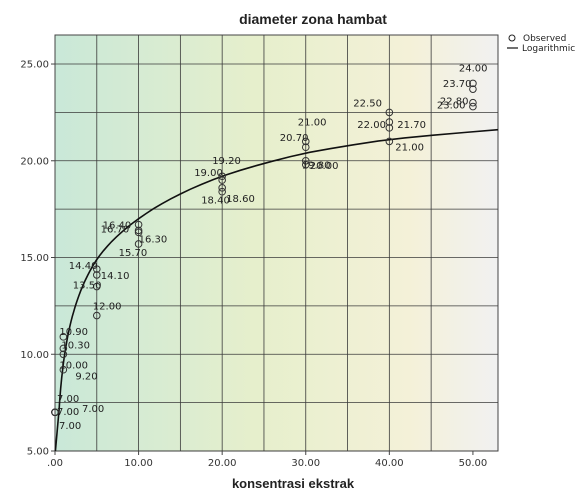 The height and width of the screenshot is (495, 582). I want to click on point-label: 12.00, so click(107, 307).